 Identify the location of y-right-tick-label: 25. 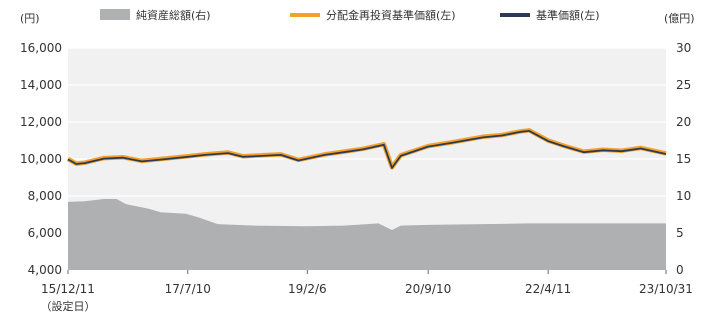
(683, 85).